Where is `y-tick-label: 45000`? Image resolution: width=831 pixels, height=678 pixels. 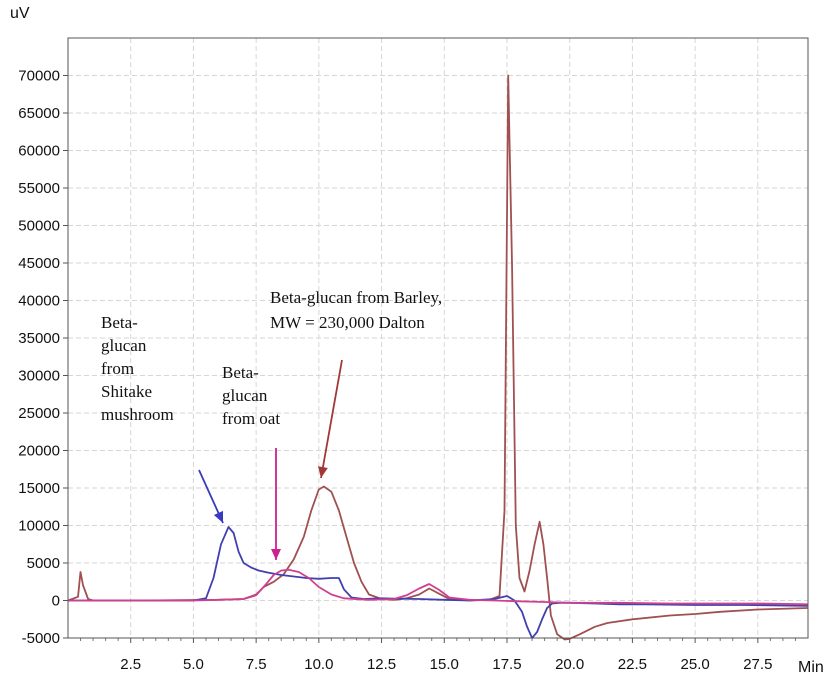
y-tick-label: 45000 is located at coordinates (39, 263).